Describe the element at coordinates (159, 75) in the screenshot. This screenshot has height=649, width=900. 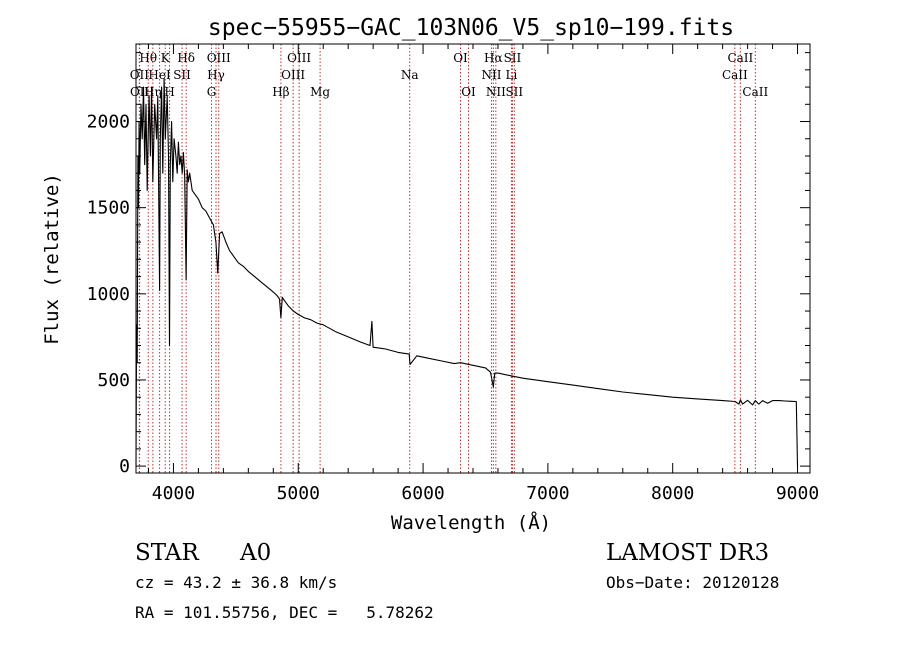
I see `line-label-3: HeI` at that location.